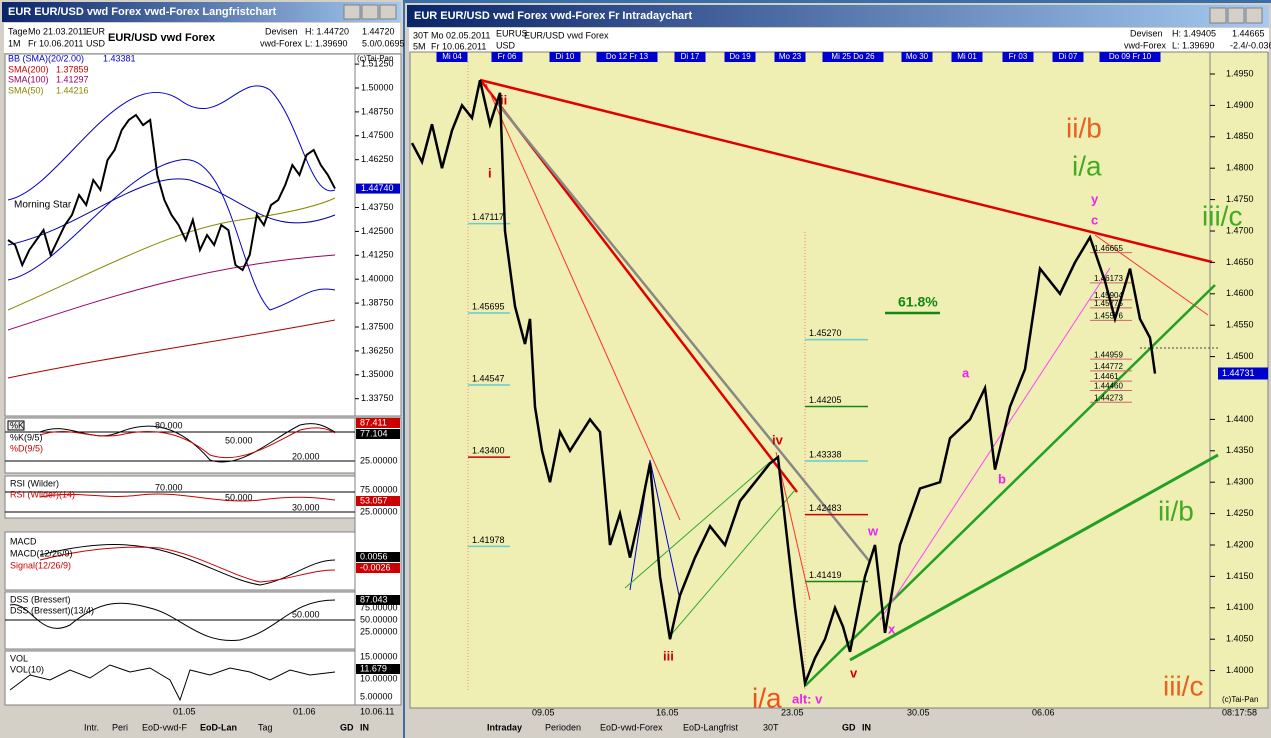  I want to click on axis-label: 75.00000, so click(379, 489).